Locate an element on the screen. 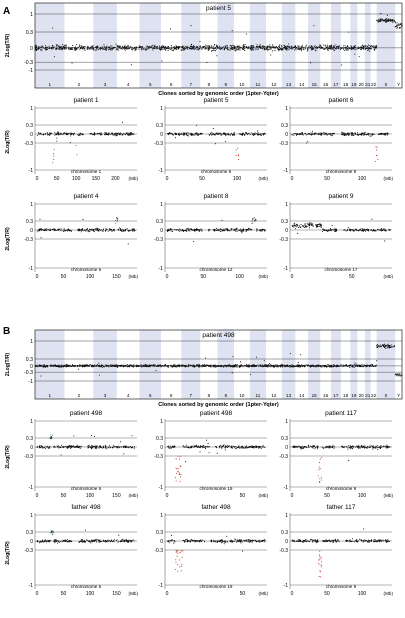 This screenshot has height=618, width=405. chromosome-label: 15 is located at coordinates (315, 84).